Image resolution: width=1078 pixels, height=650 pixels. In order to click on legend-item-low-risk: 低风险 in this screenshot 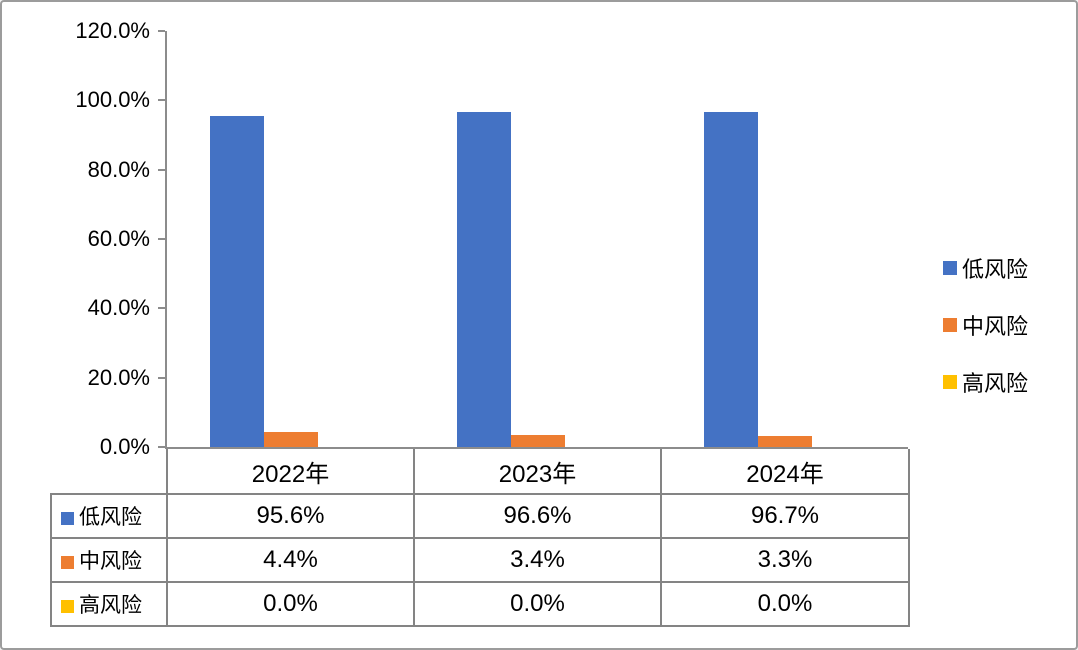, I will do `click(985, 268)`.